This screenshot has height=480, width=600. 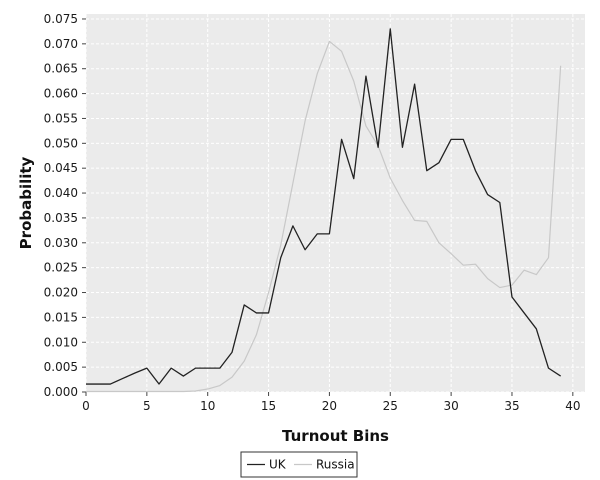 I want to click on y-tick-label: 0.070, so click(x=61, y=44).